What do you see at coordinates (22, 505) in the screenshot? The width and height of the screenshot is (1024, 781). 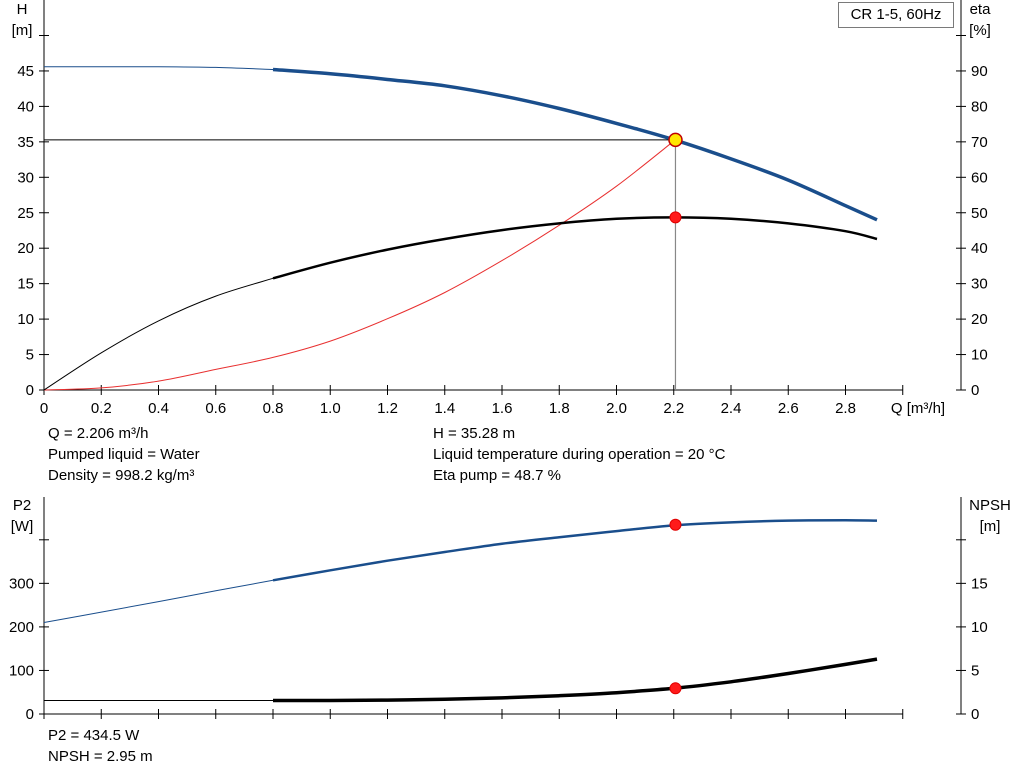 I see `p2-axis-label: P2` at bounding box center [22, 505].